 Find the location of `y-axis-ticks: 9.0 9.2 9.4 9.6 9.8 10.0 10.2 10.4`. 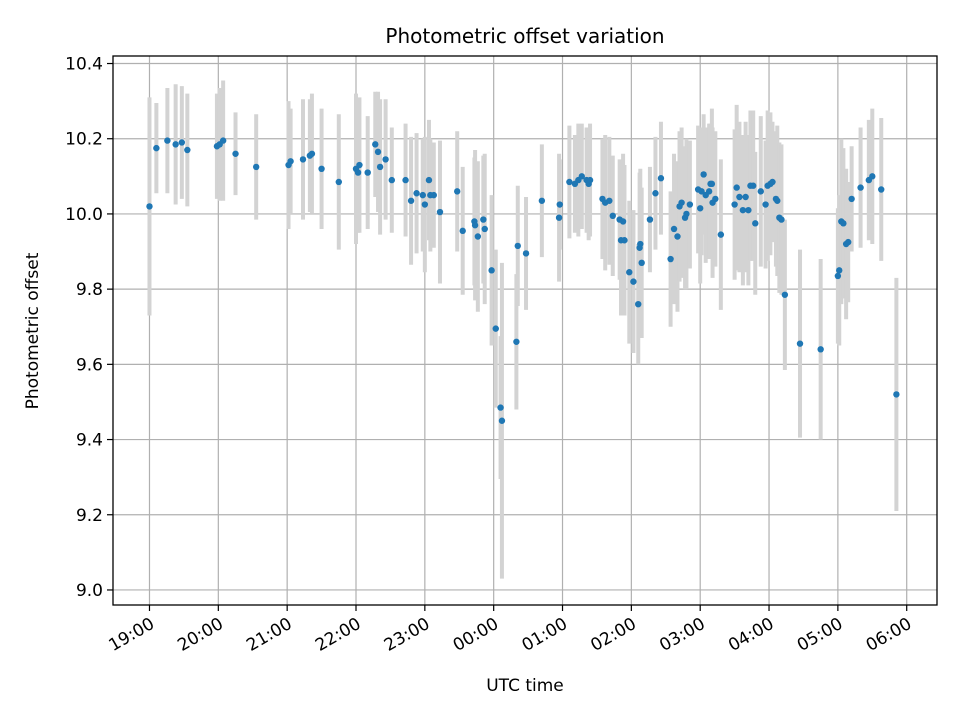

y-axis-ticks: 9.0 9.2 9.4 9.6 9.8 10.0 10.2 10.4 is located at coordinates (89, 328).